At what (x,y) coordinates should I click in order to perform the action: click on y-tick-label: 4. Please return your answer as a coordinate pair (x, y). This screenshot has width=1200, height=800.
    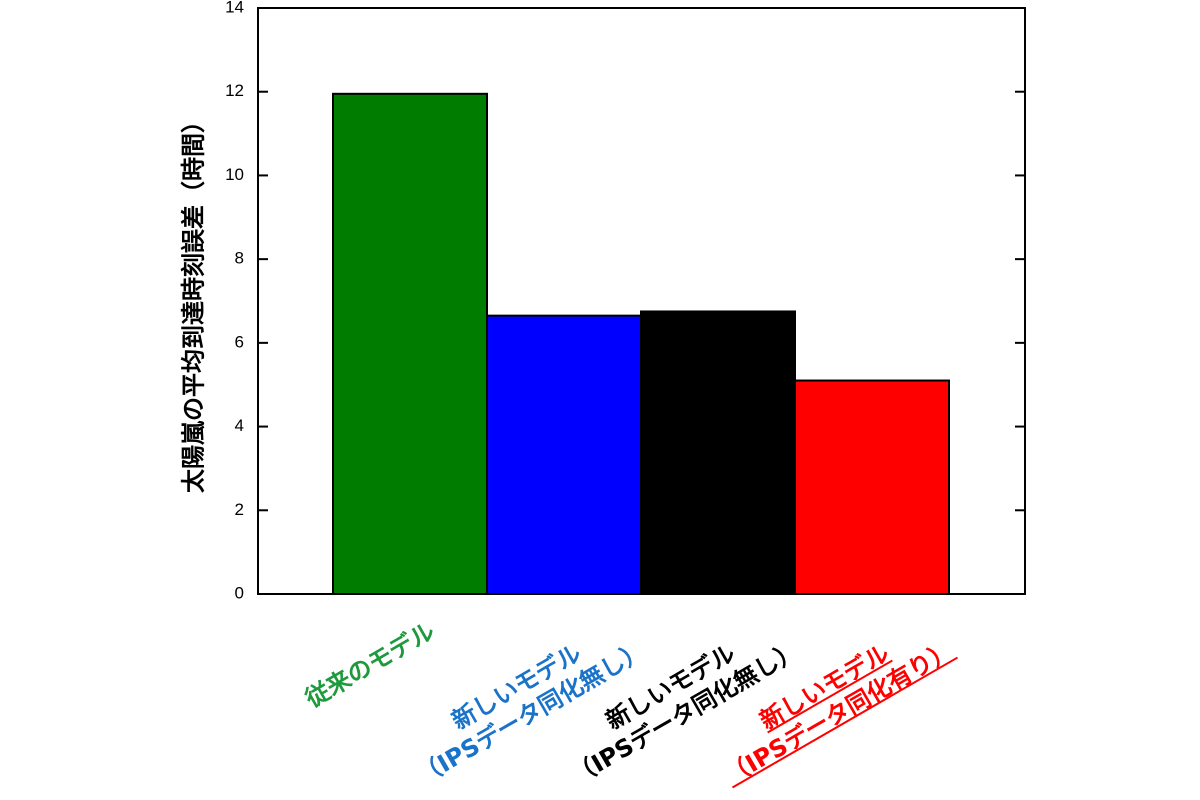
    Looking at the image, I should click on (239, 425).